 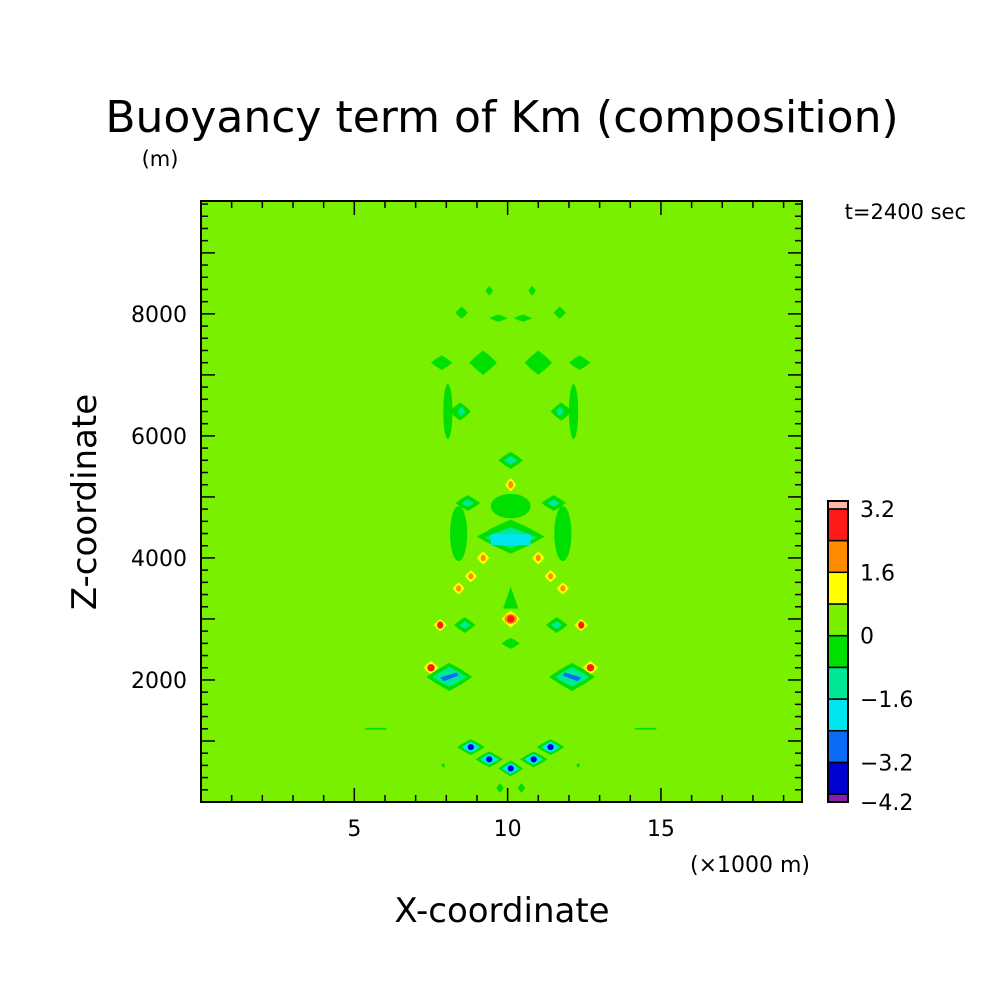 What do you see at coordinates (159, 681) in the screenshot?
I see `y-tick-label-2000: 2000` at bounding box center [159, 681].